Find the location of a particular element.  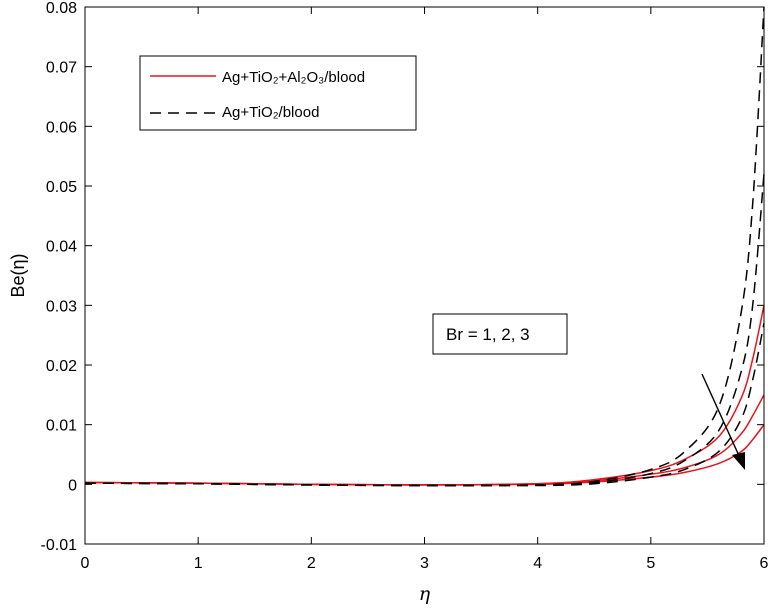

legend-box is located at coordinates (278, 93).